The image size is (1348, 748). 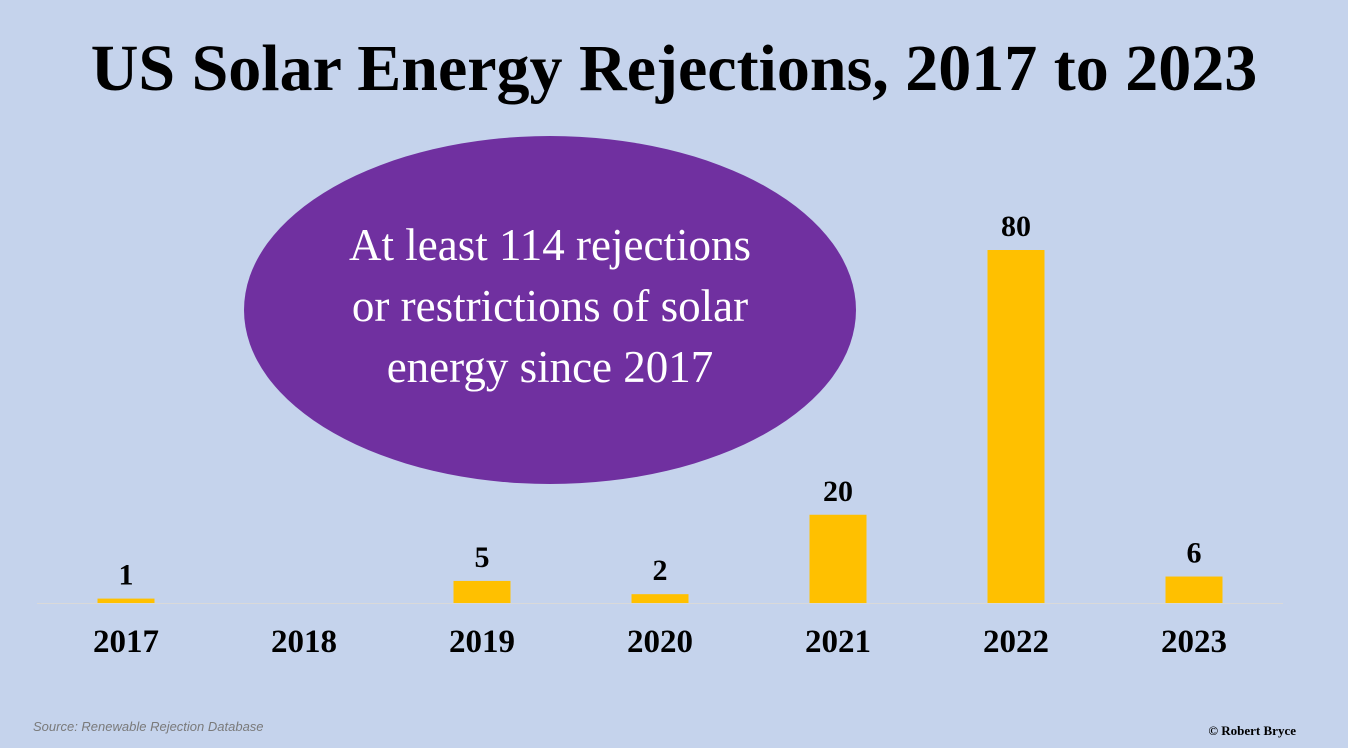 I want to click on bar-2017, so click(x=126, y=600).